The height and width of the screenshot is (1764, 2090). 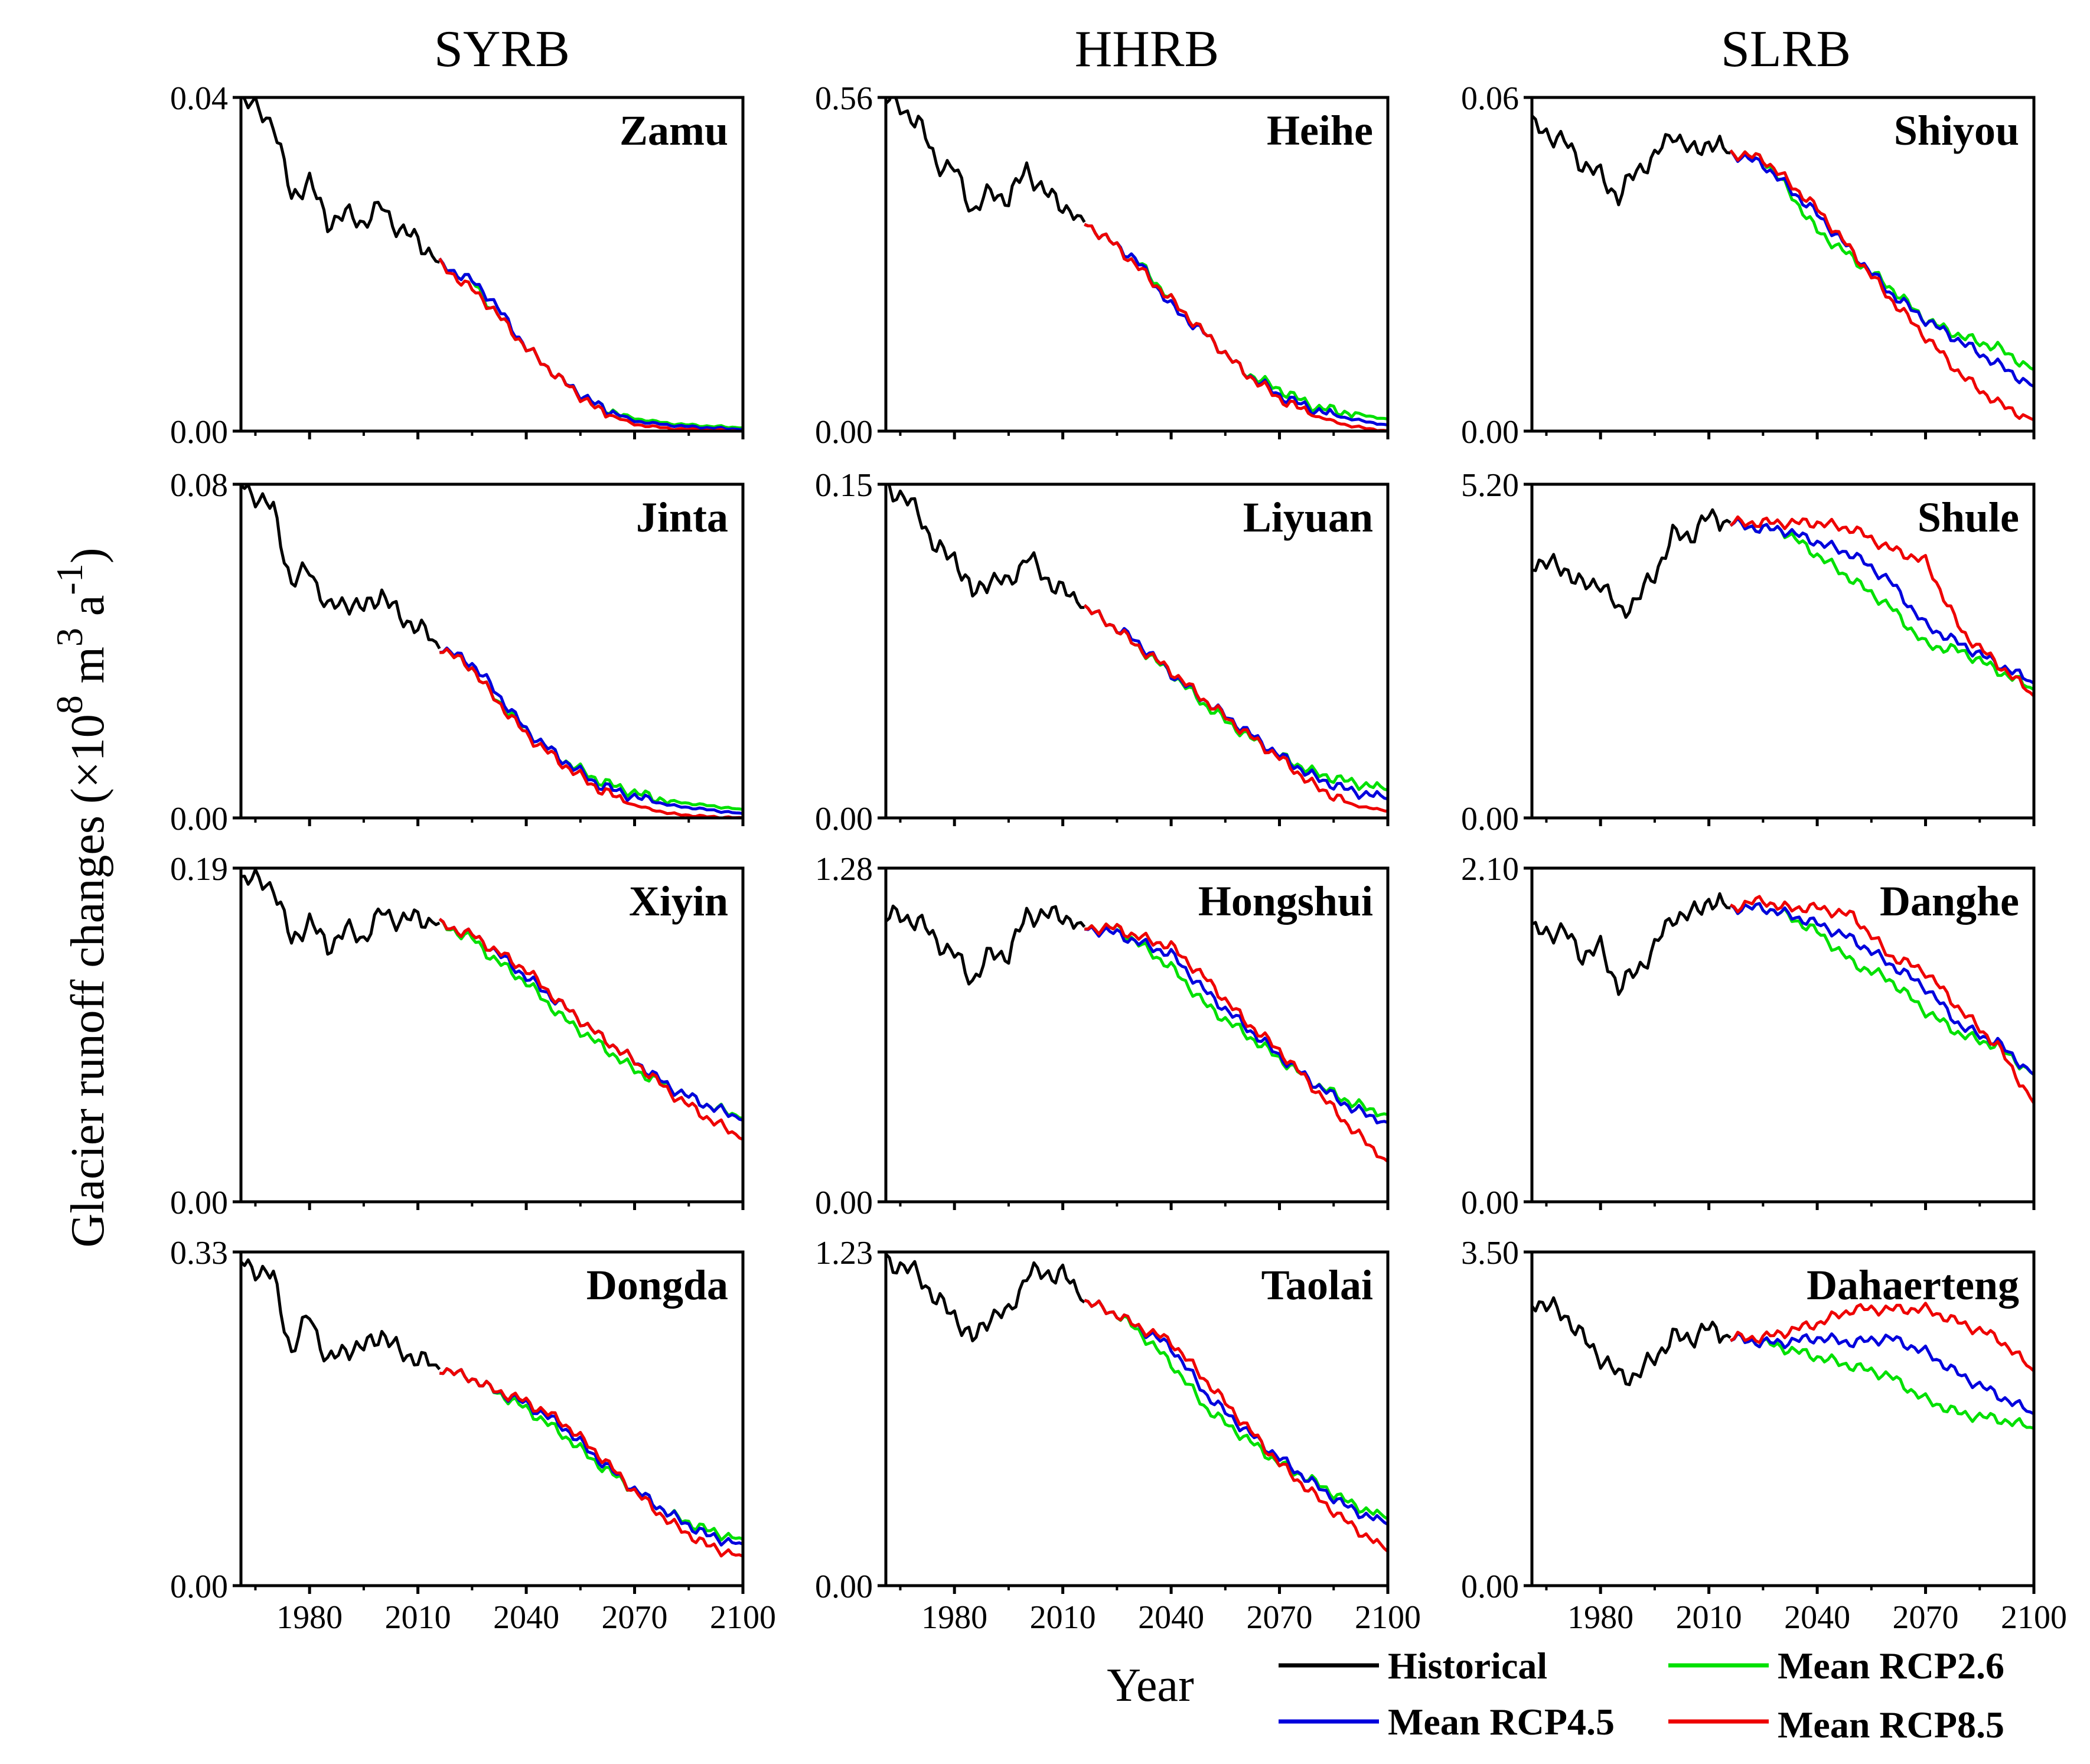 I want to click on y-tick-label: 0.04, so click(x=199, y=98).